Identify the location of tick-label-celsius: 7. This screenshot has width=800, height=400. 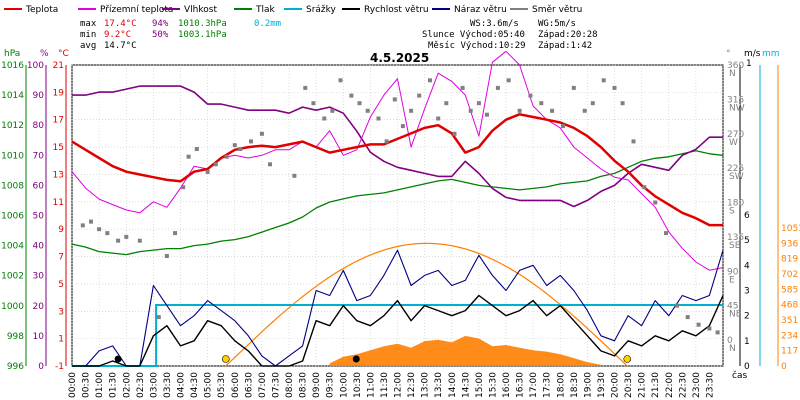
(61, 258).